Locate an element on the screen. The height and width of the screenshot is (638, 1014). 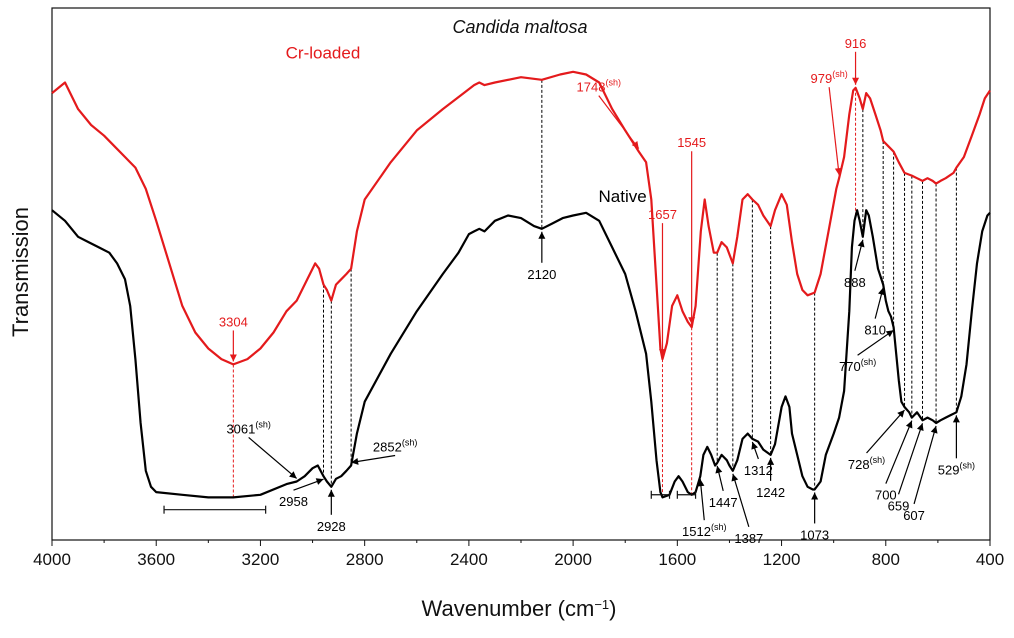
annotation-label: 700 is located at coordinates (886, 495).